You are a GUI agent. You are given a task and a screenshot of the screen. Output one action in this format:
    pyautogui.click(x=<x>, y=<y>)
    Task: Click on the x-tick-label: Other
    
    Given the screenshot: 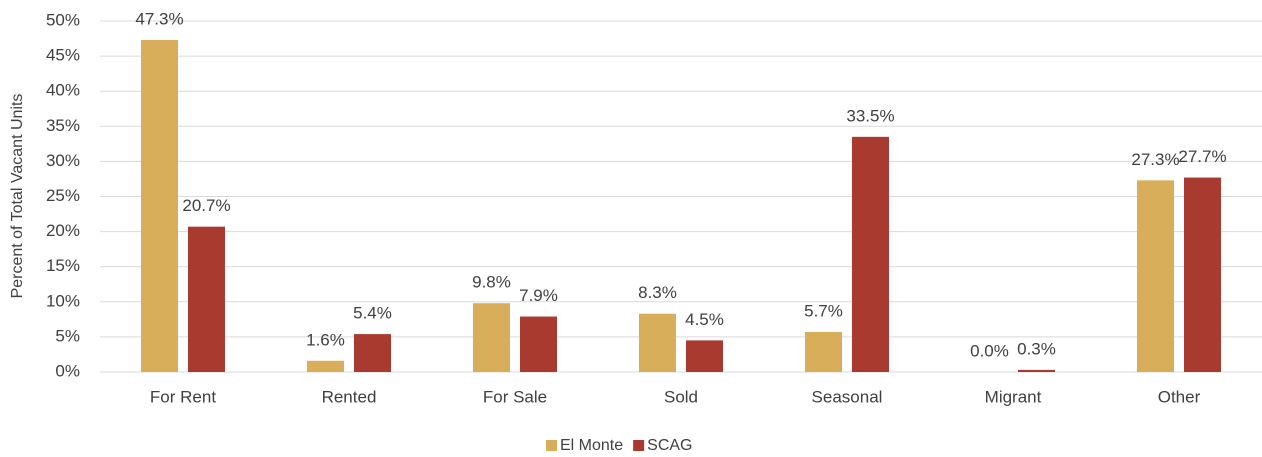 What is the action you would take?
    pyautogui.click(x=1179, y=396)
    